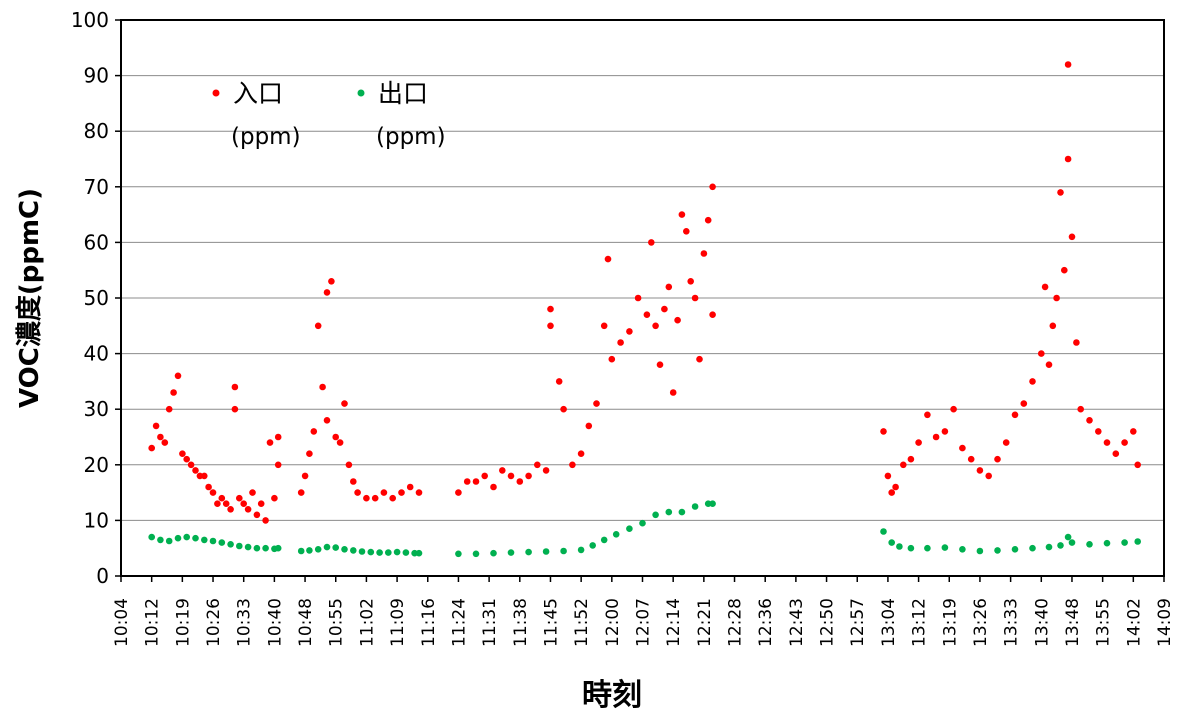  Describe the element at coordinates (736, 622) in the screenshot. I see `x-tick-label: 12:28` at that location.